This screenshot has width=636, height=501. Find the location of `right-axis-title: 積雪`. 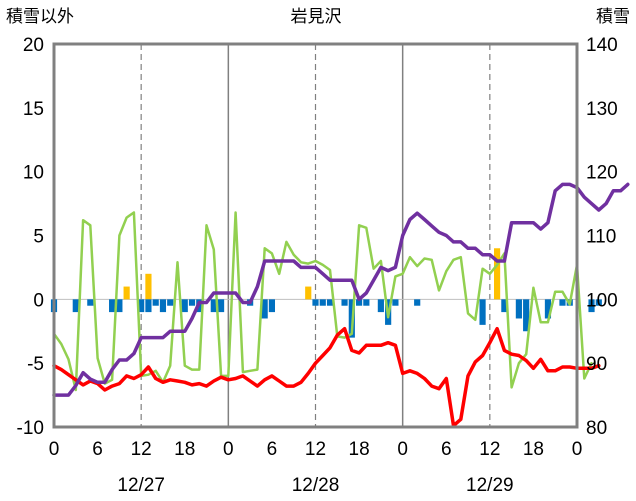

right-axis-title: 積雪 is located at coordinates (613, 17).